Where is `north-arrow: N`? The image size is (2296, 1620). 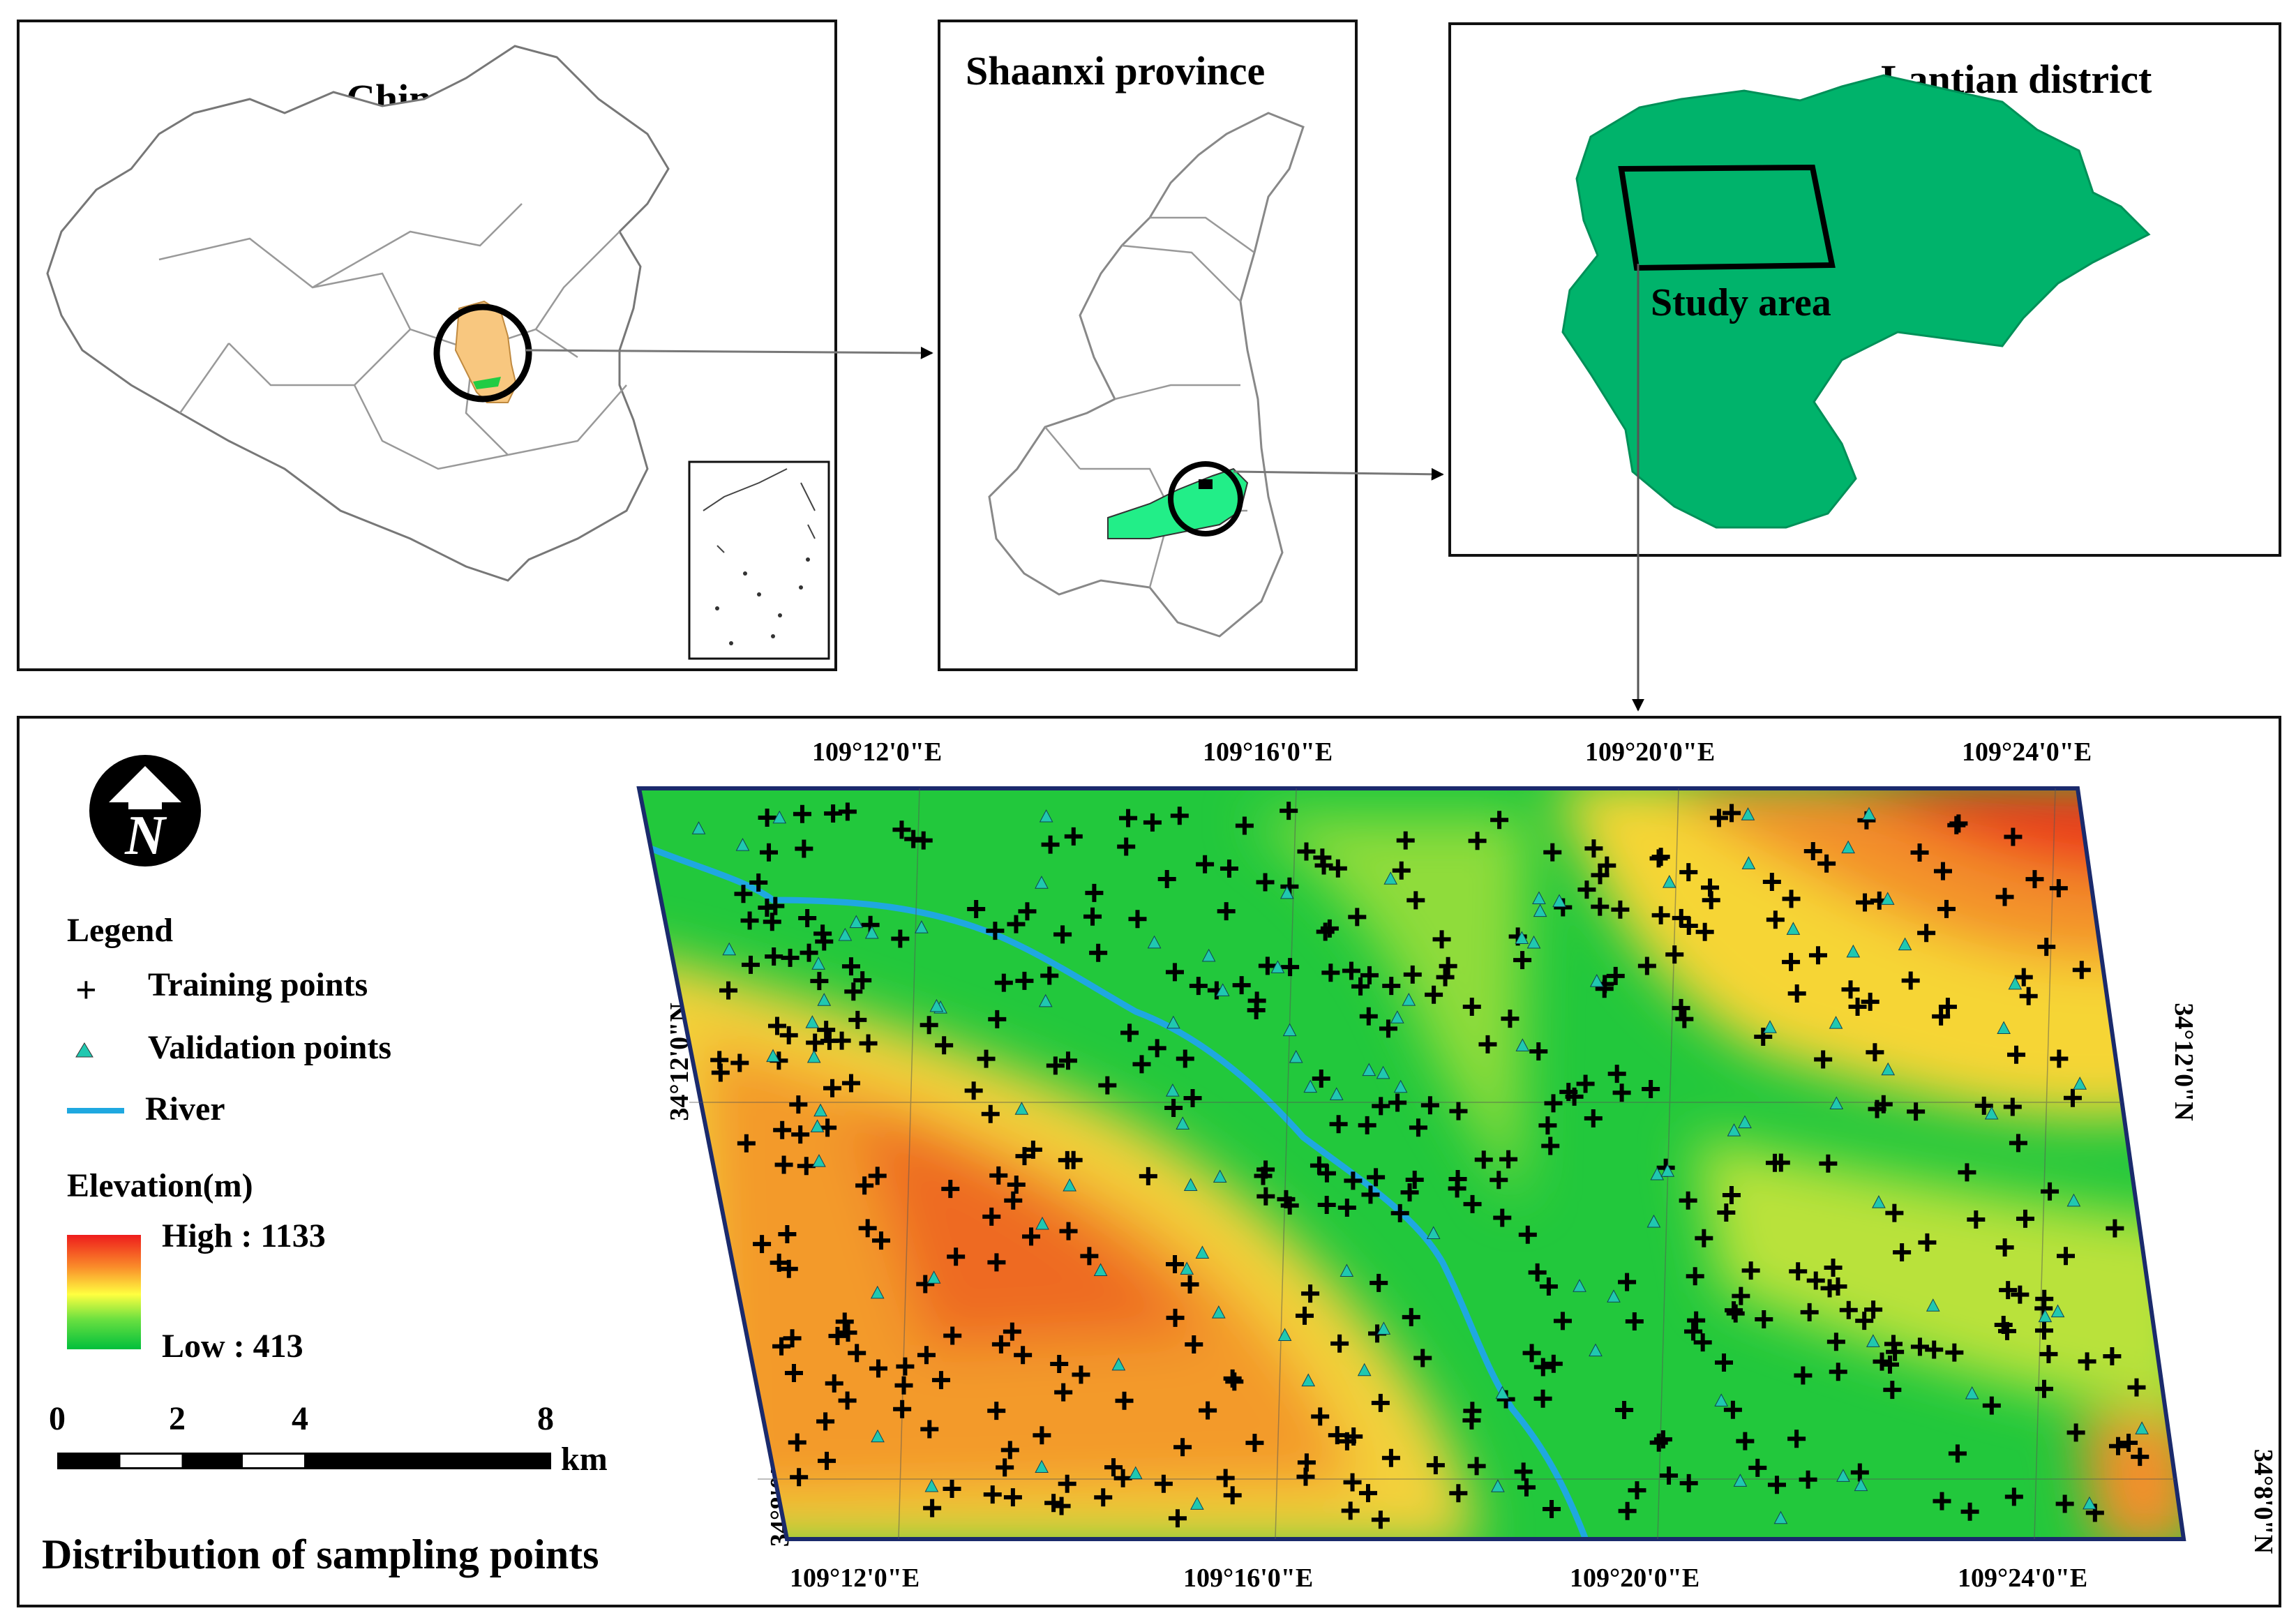 north-arrow: N is located at coordinates (145, 811).